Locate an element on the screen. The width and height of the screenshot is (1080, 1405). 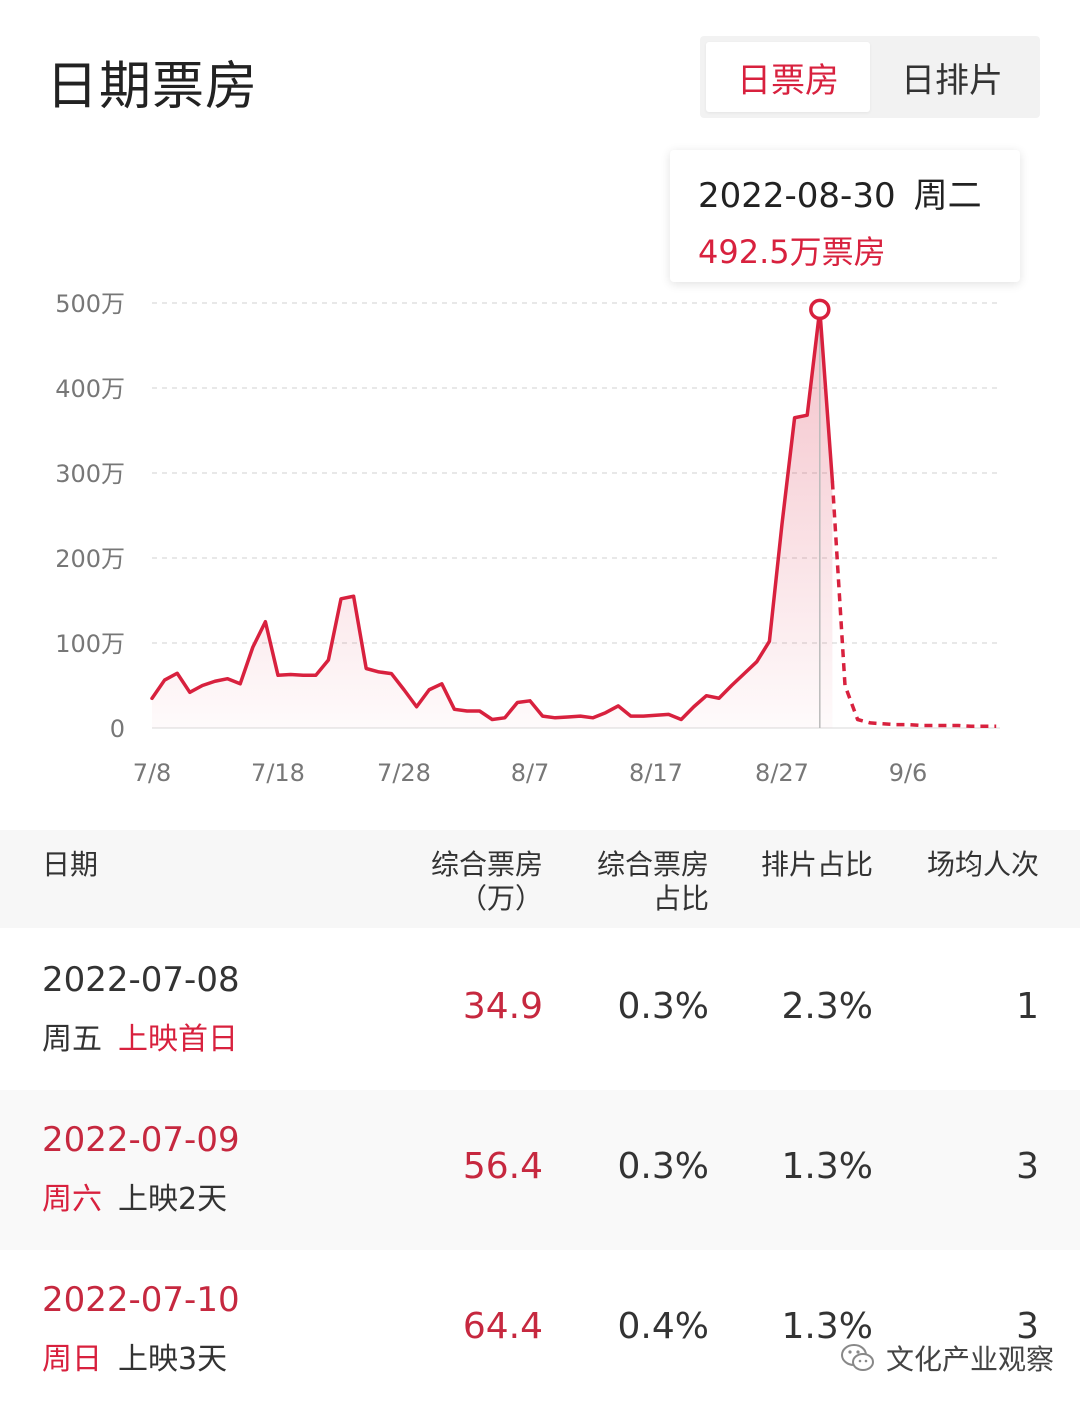
y-tick-label: 0 is located at coordinates (117, 729).